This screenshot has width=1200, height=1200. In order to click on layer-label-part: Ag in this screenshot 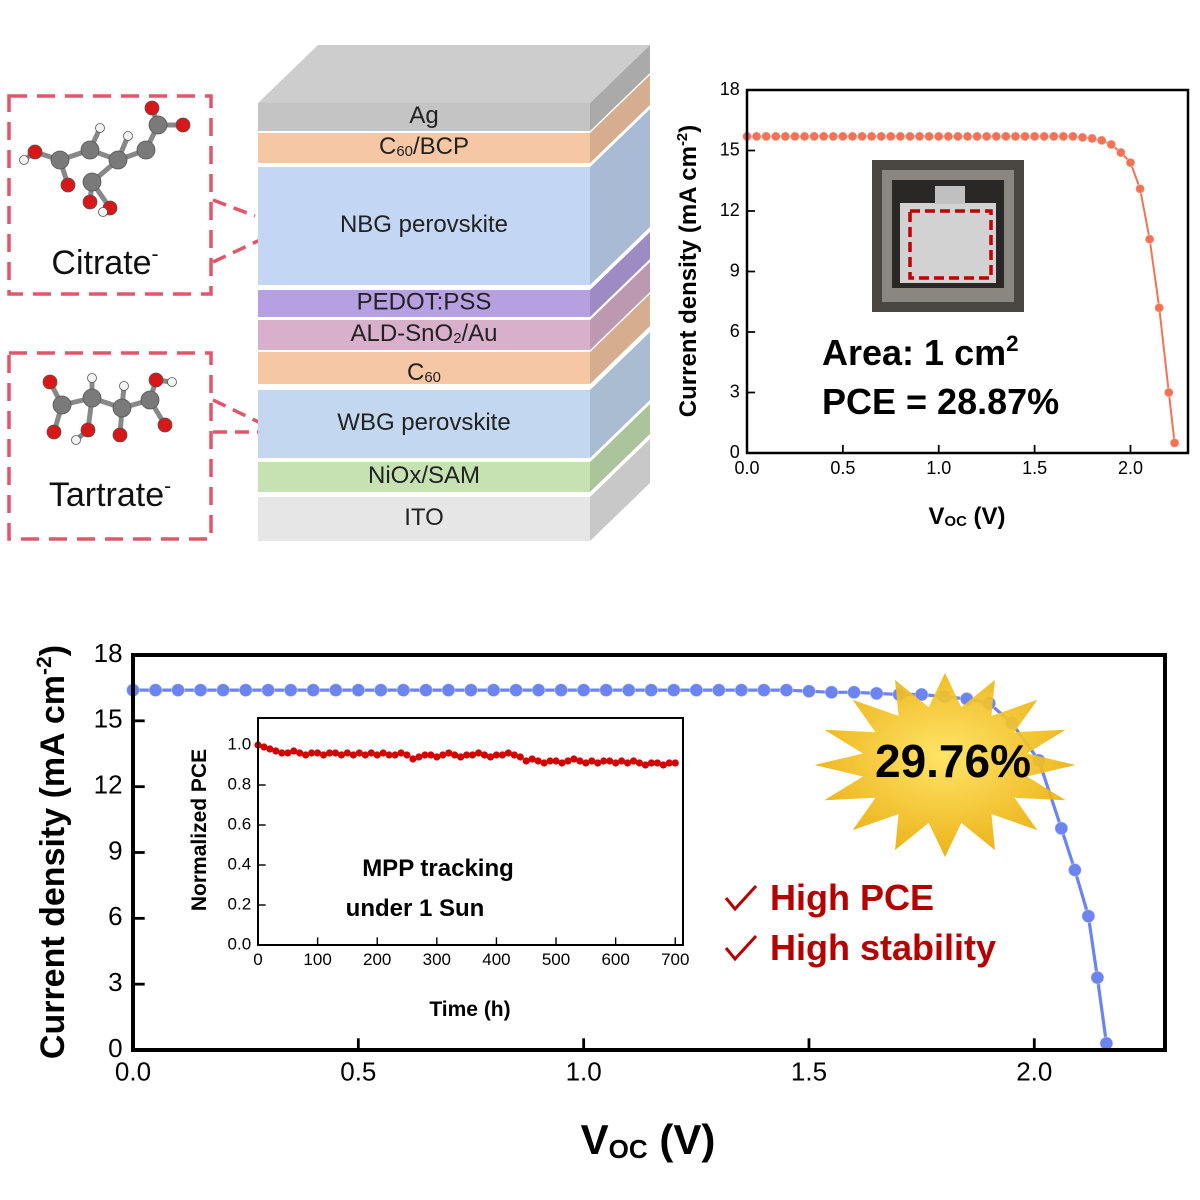, I will do `click(423, 115)`.